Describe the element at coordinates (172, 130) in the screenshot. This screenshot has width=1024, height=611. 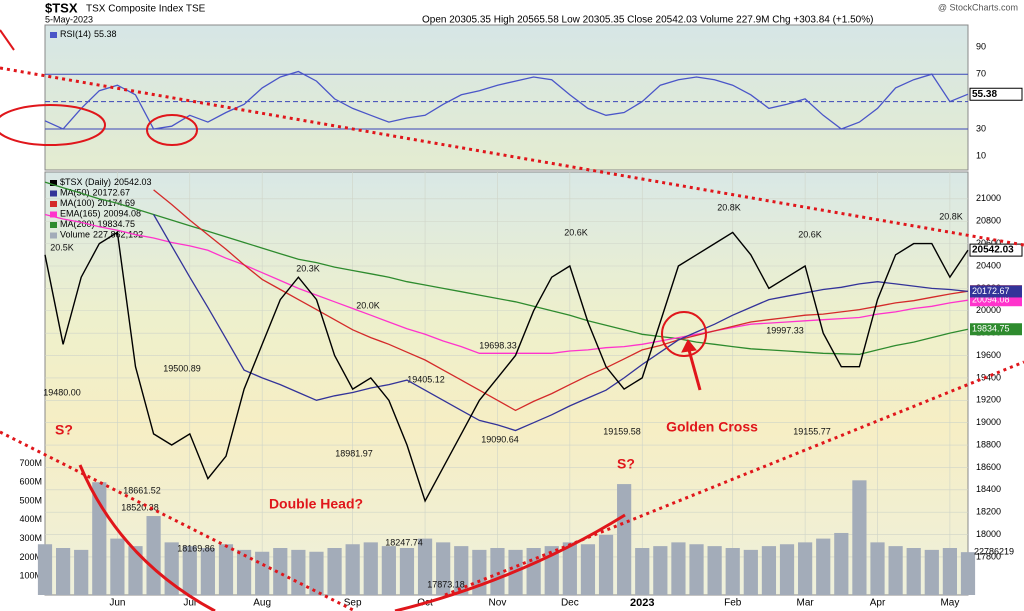
I see `circle` at that location.